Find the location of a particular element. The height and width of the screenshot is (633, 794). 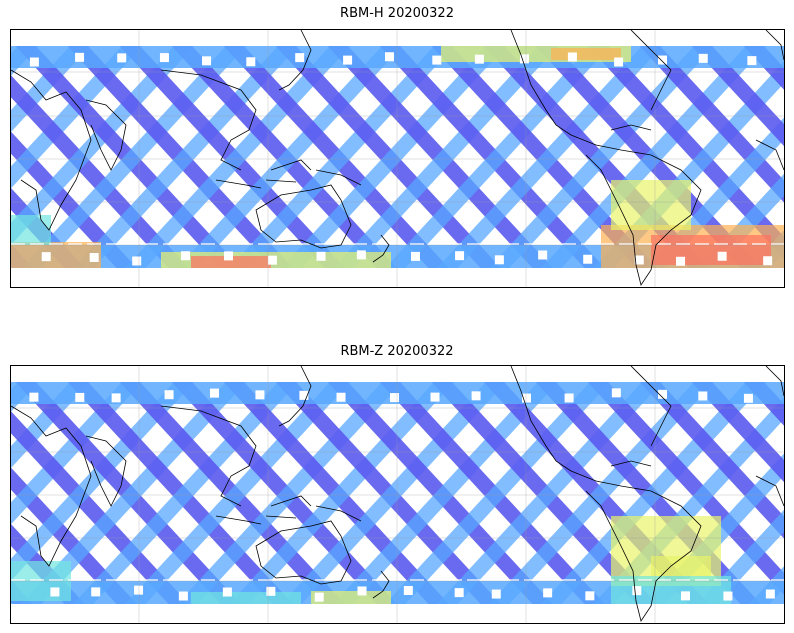

panel-title-rbm-z: RBM-Z 20200322 is located at coordinates (397, 351).